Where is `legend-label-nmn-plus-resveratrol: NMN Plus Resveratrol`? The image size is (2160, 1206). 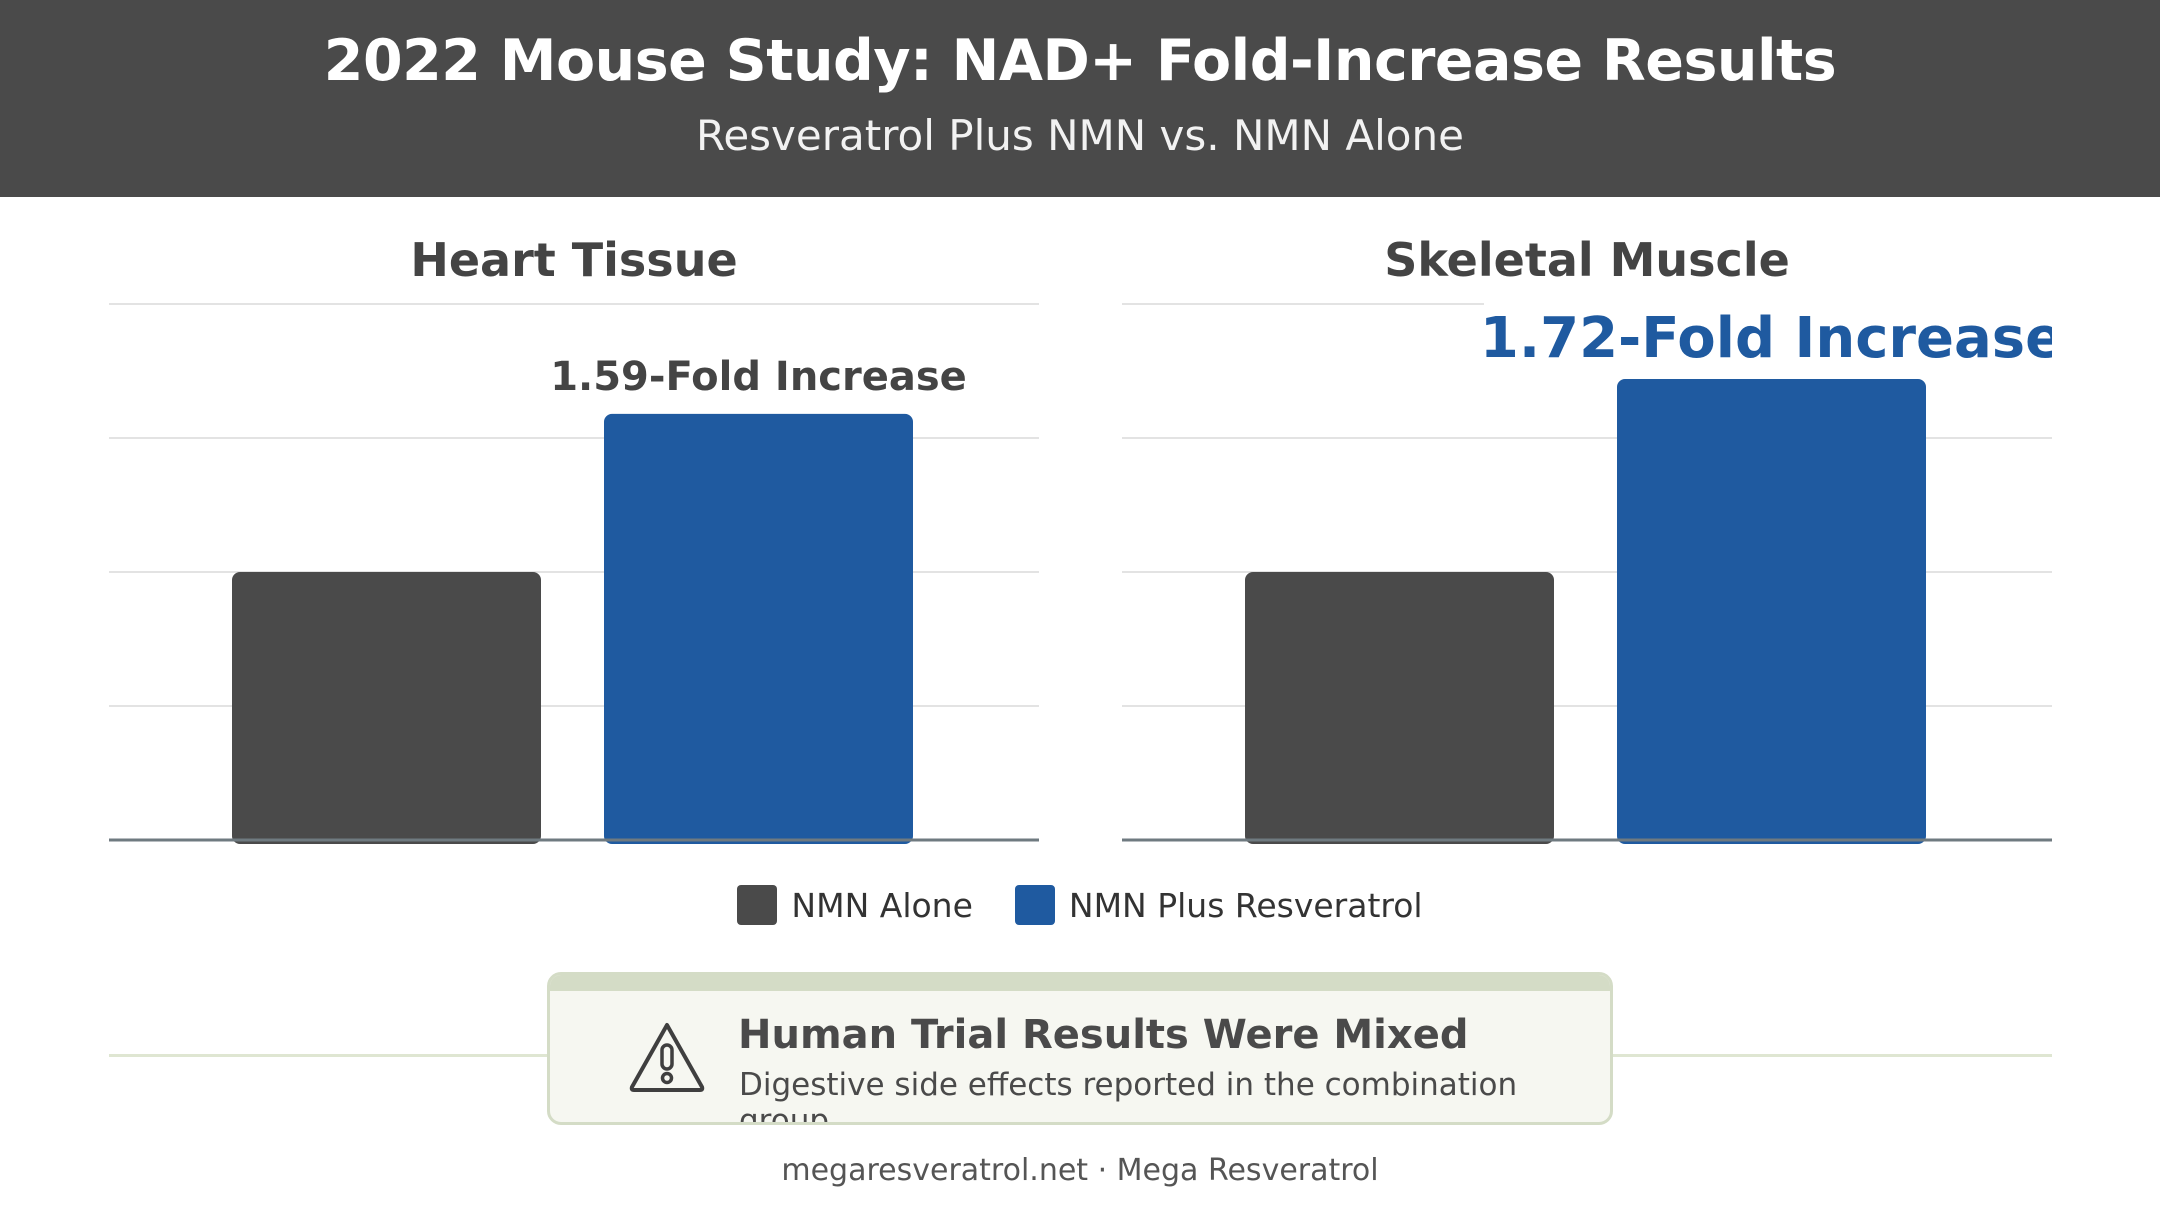 legend-label-nmn-plus-resveratrol: NMN Plus Resveratrol is located at coordinates (1245, 905).